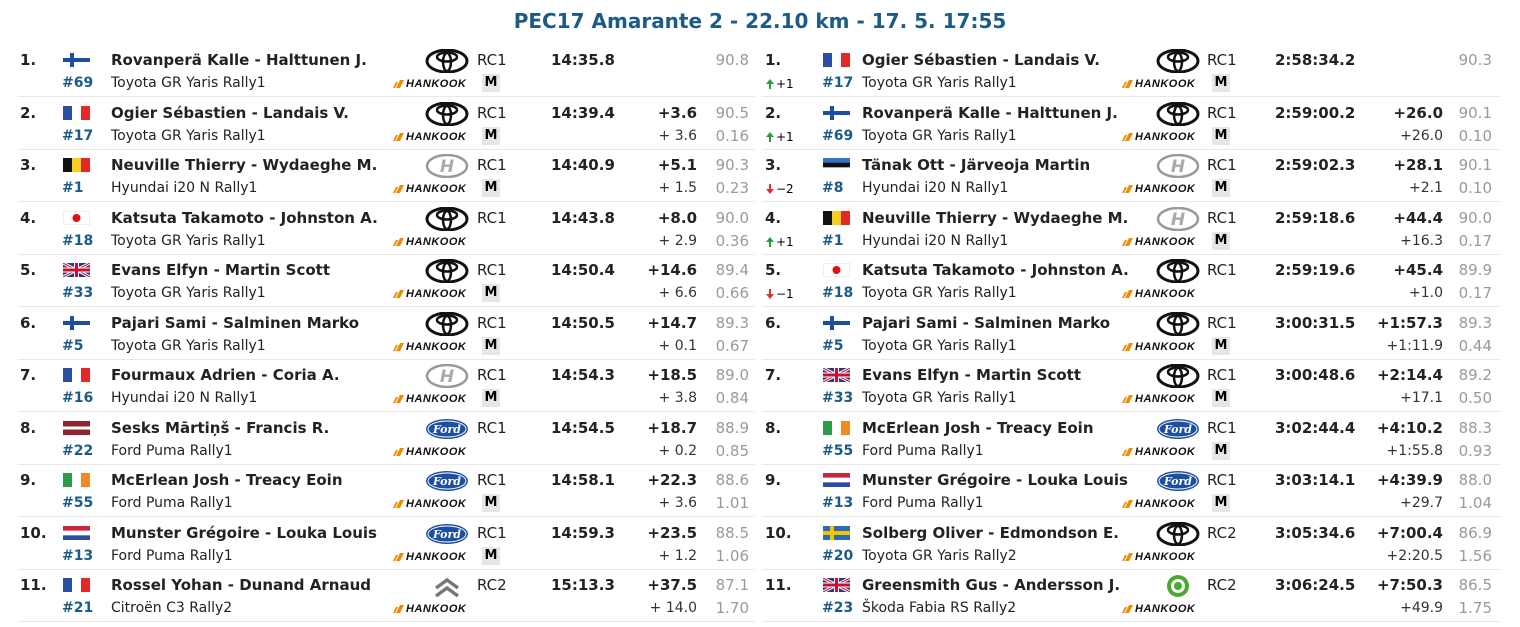  I want to click on crew: Solberg Oliver - Edmondson E., so click(990, 532).